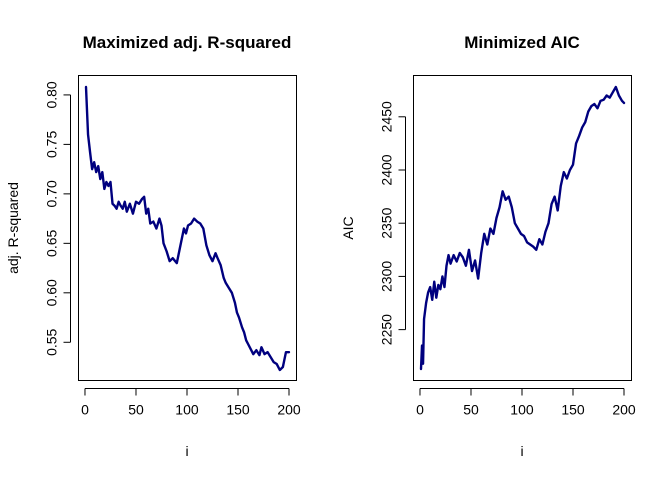 The width and height of the screenshot is (672, 480). Describe the element at coordinates (387, 276) in the screenshot. I see `y-tick-label: 2300` at that location.